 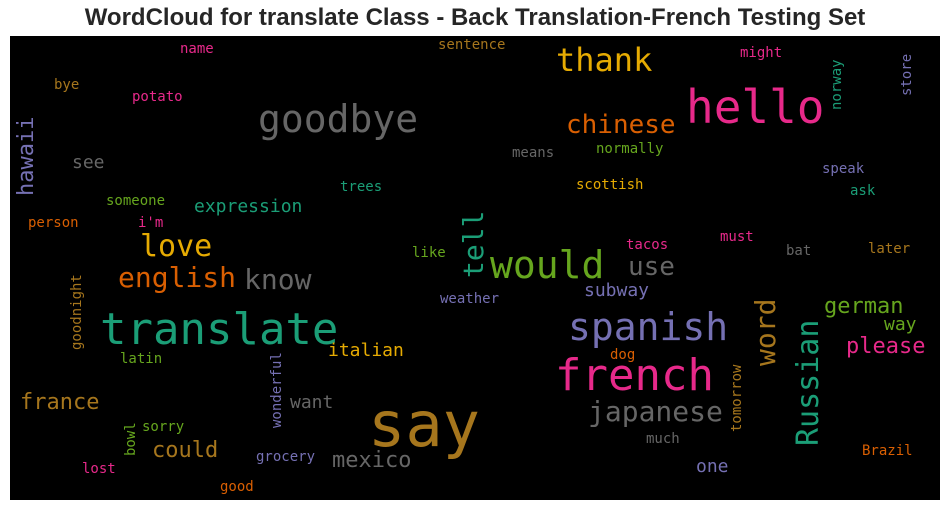 I want to click on word-chinese: chinese, so click(x=621, y=125).